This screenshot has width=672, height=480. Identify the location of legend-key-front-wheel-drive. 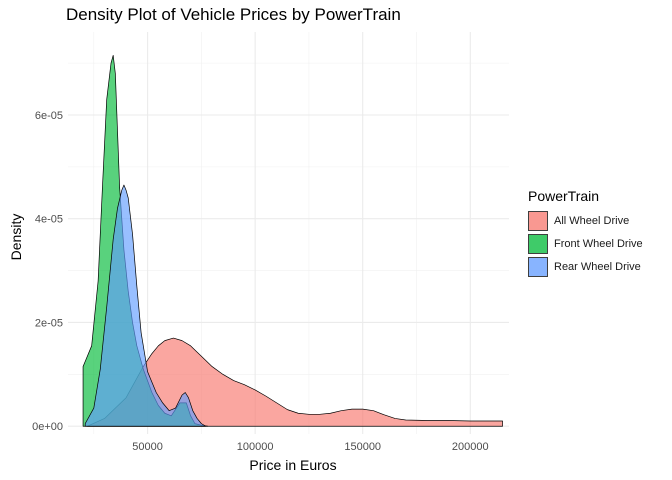
(538, 243).